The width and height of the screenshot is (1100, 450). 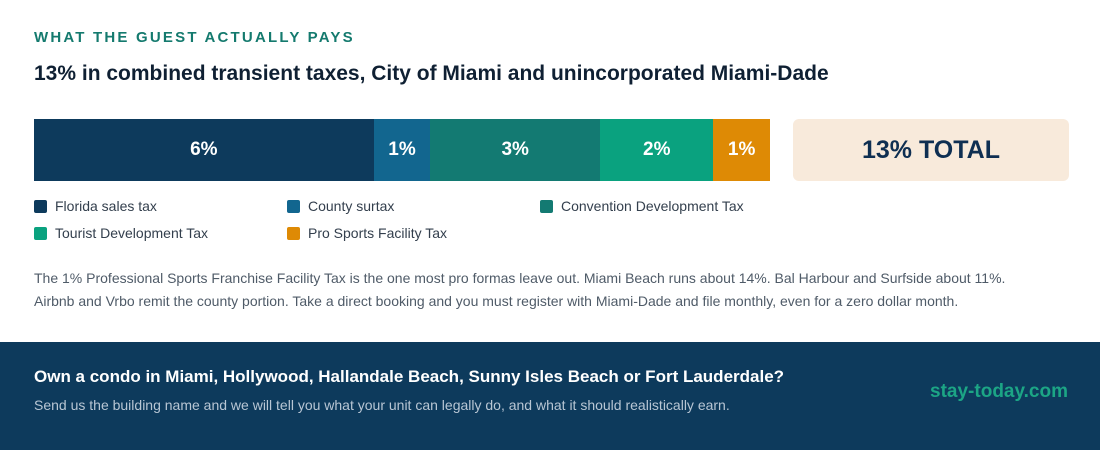 What do you see at coordinates (194, 37) in the screenshot?
I see `eyebrow-label: WHAT THE GUEST ACTUALLY PAYS` at bounding box center [194, 37].